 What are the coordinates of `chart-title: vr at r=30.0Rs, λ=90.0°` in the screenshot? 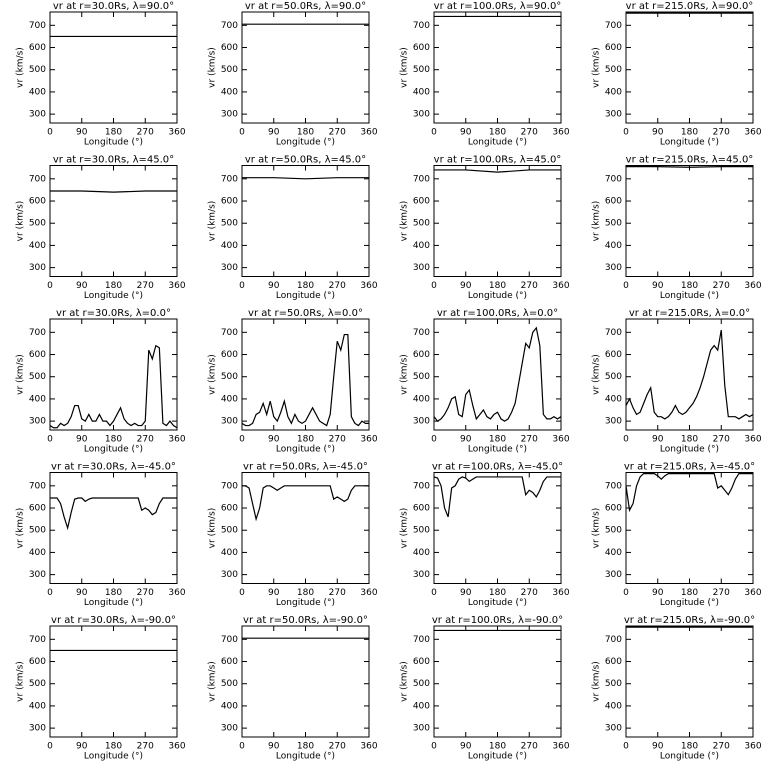 It's located at (113, 6).